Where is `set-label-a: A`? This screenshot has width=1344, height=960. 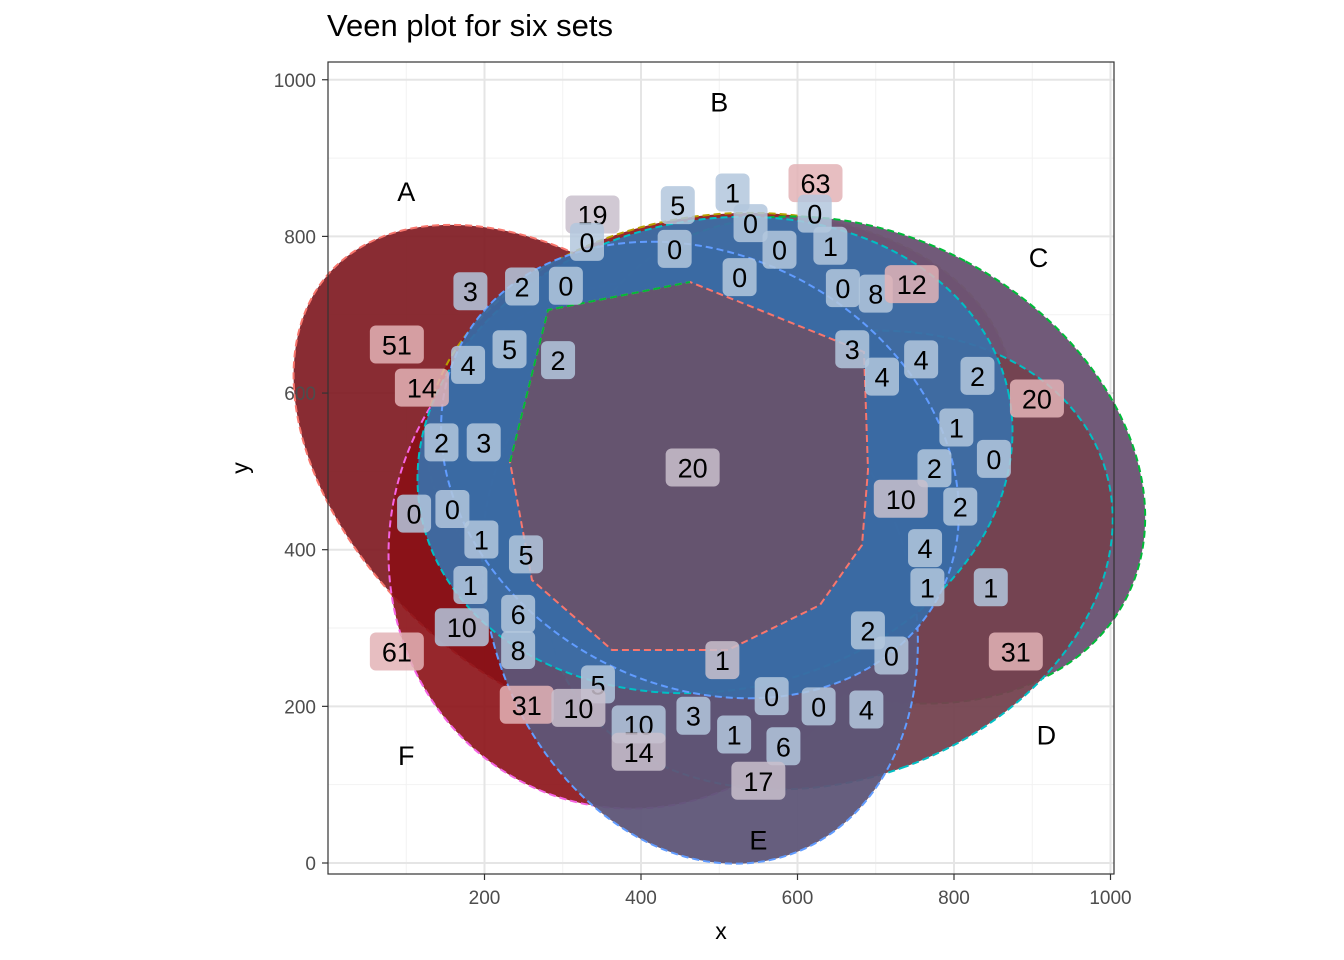
set-label-a: A is located at coordinates (406, 192).